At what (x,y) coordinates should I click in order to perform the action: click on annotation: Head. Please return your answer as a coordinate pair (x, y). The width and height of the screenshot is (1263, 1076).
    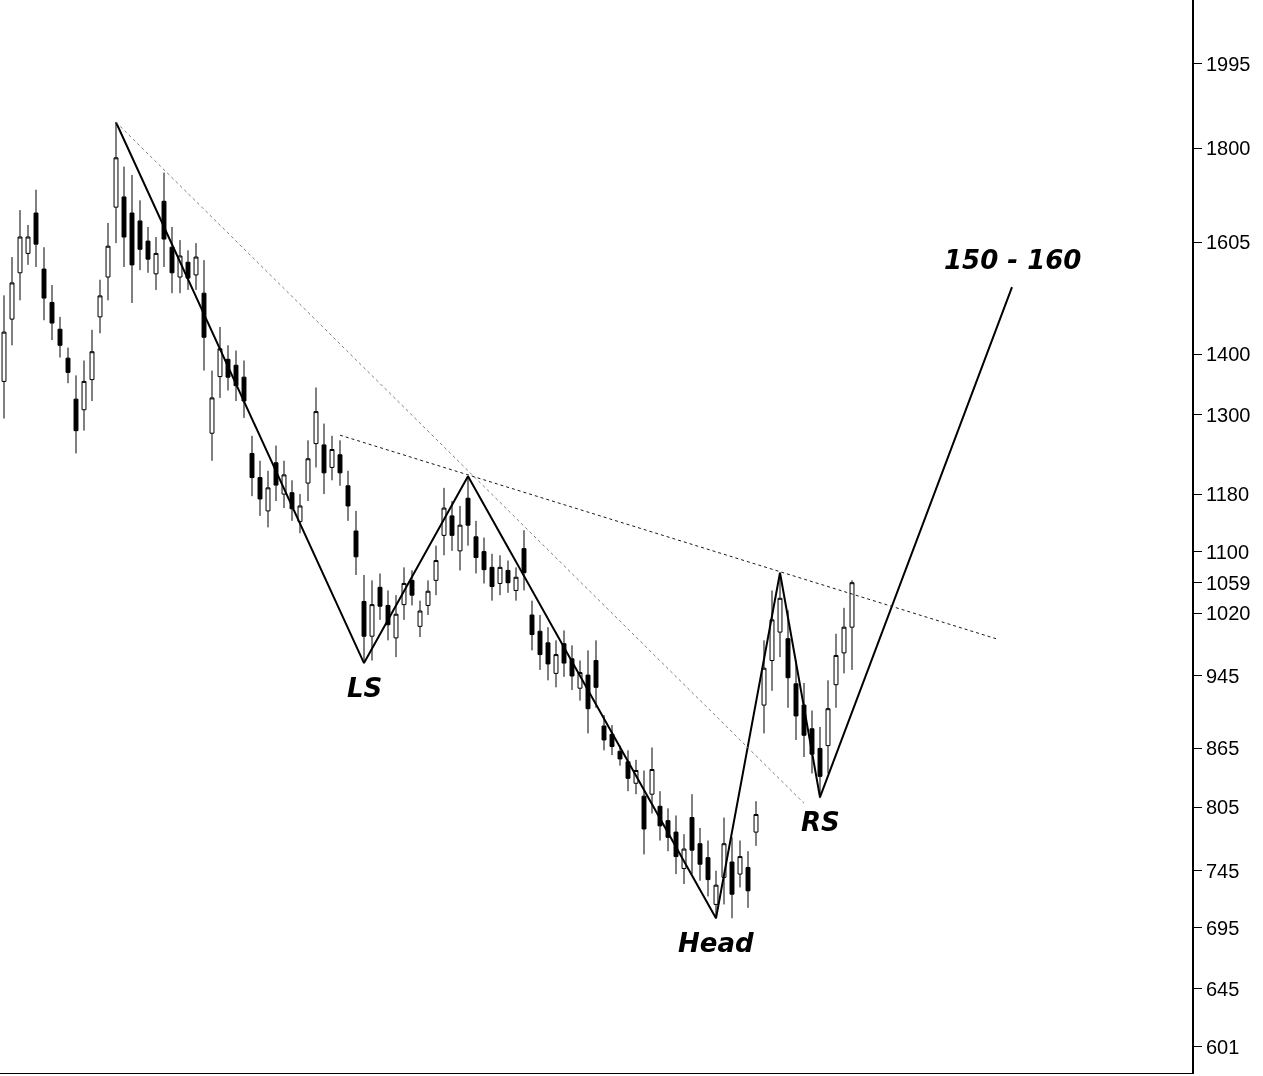
    Looking at the image, I should click on (716, 943).